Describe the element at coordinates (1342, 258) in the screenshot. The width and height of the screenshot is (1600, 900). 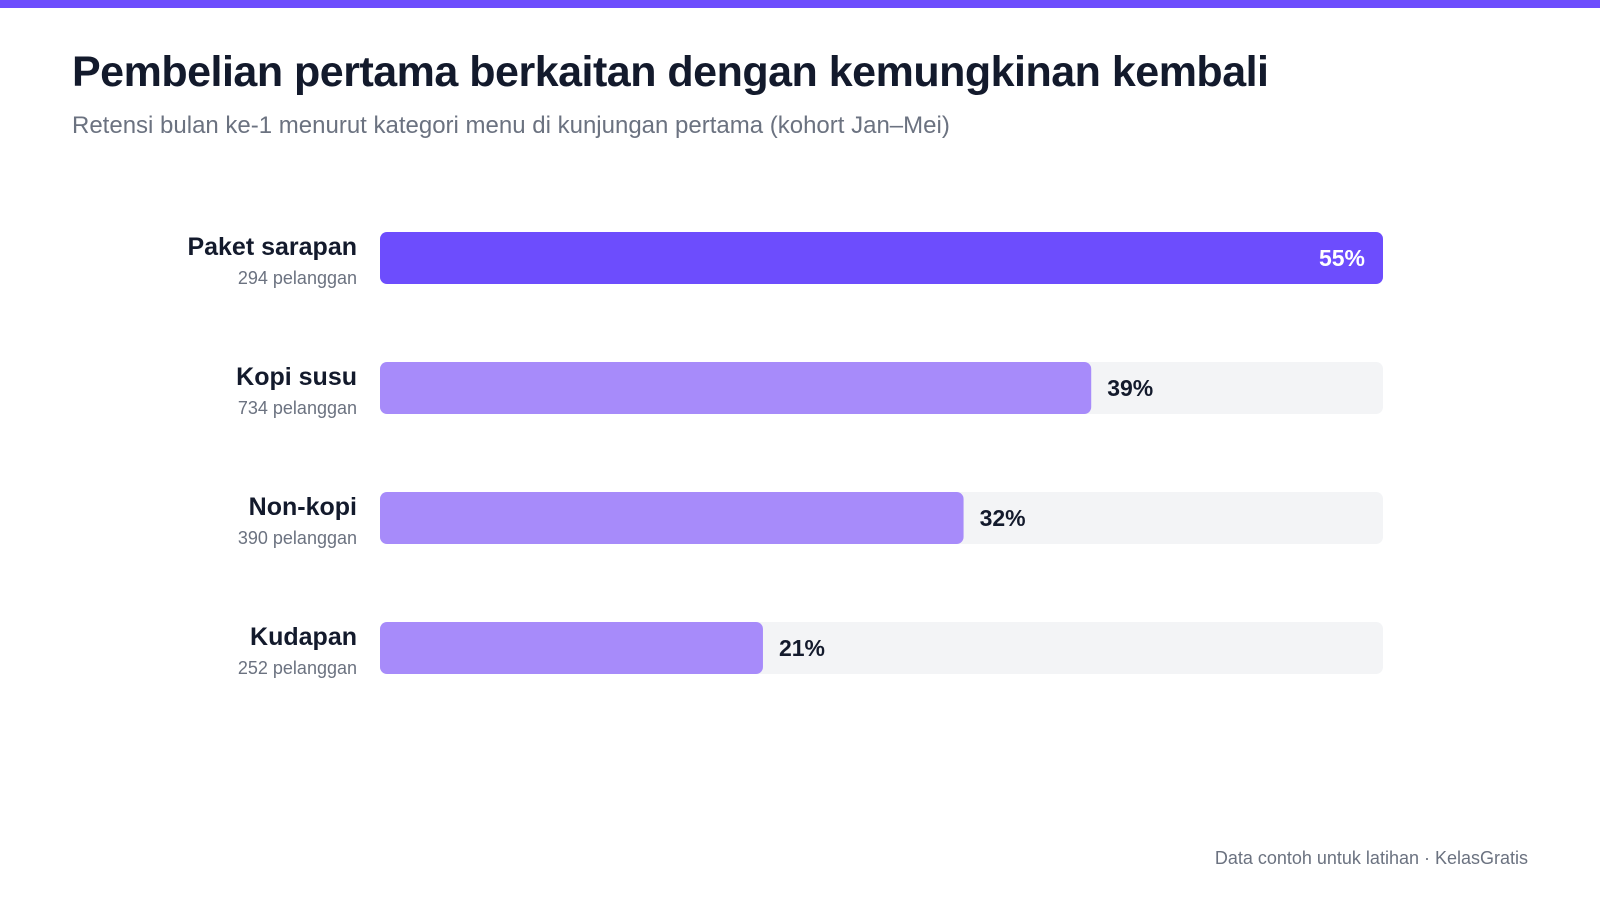
I see `value-label: 55%` at that location.